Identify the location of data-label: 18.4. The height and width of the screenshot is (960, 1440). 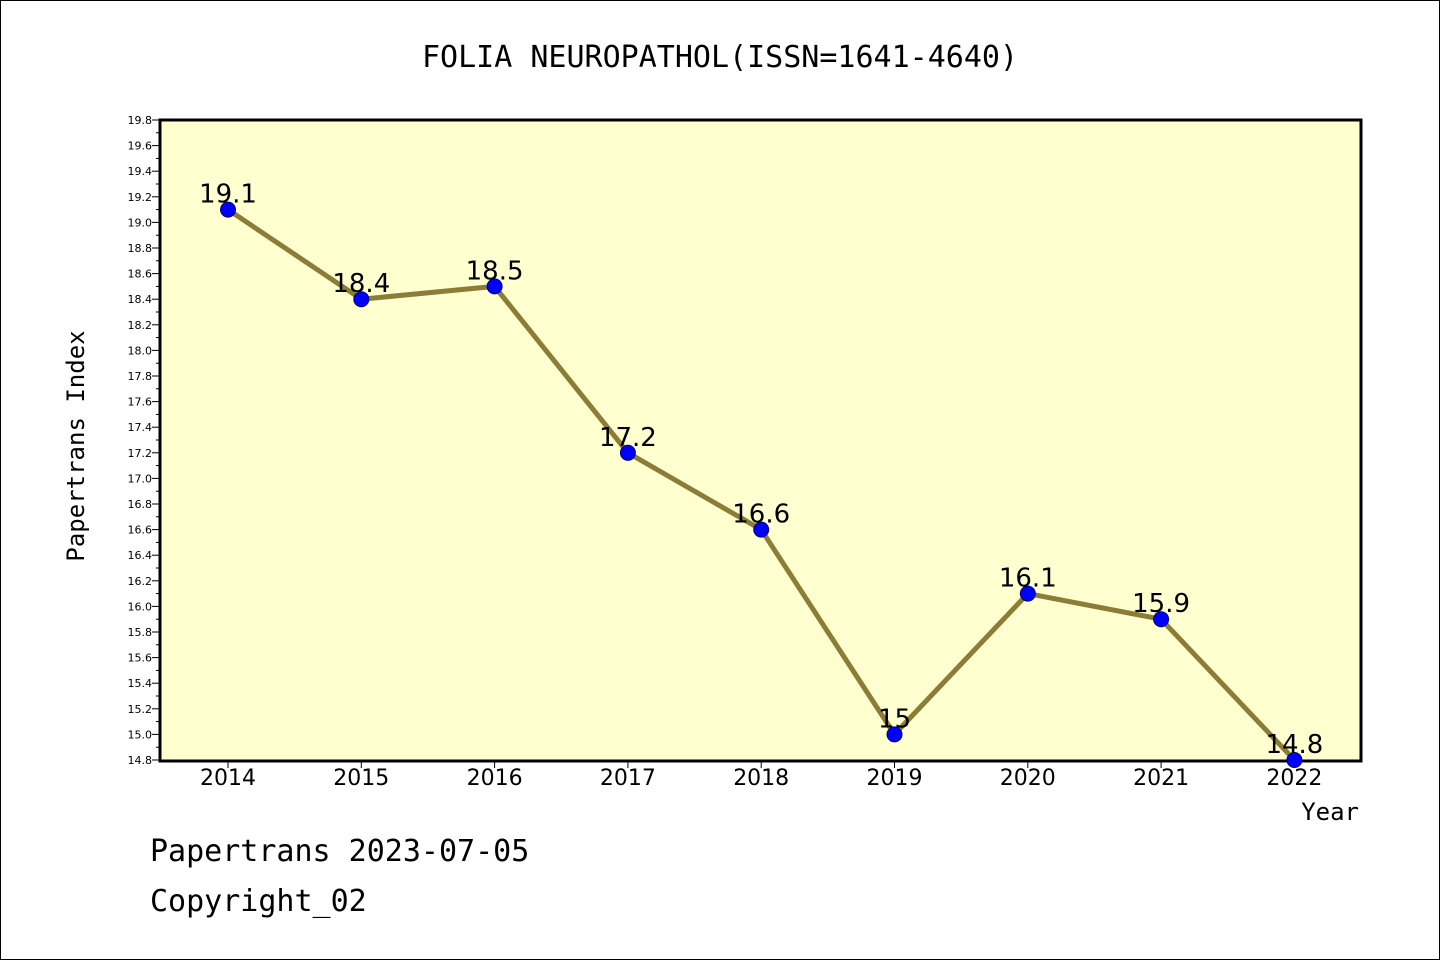
(361, 284).